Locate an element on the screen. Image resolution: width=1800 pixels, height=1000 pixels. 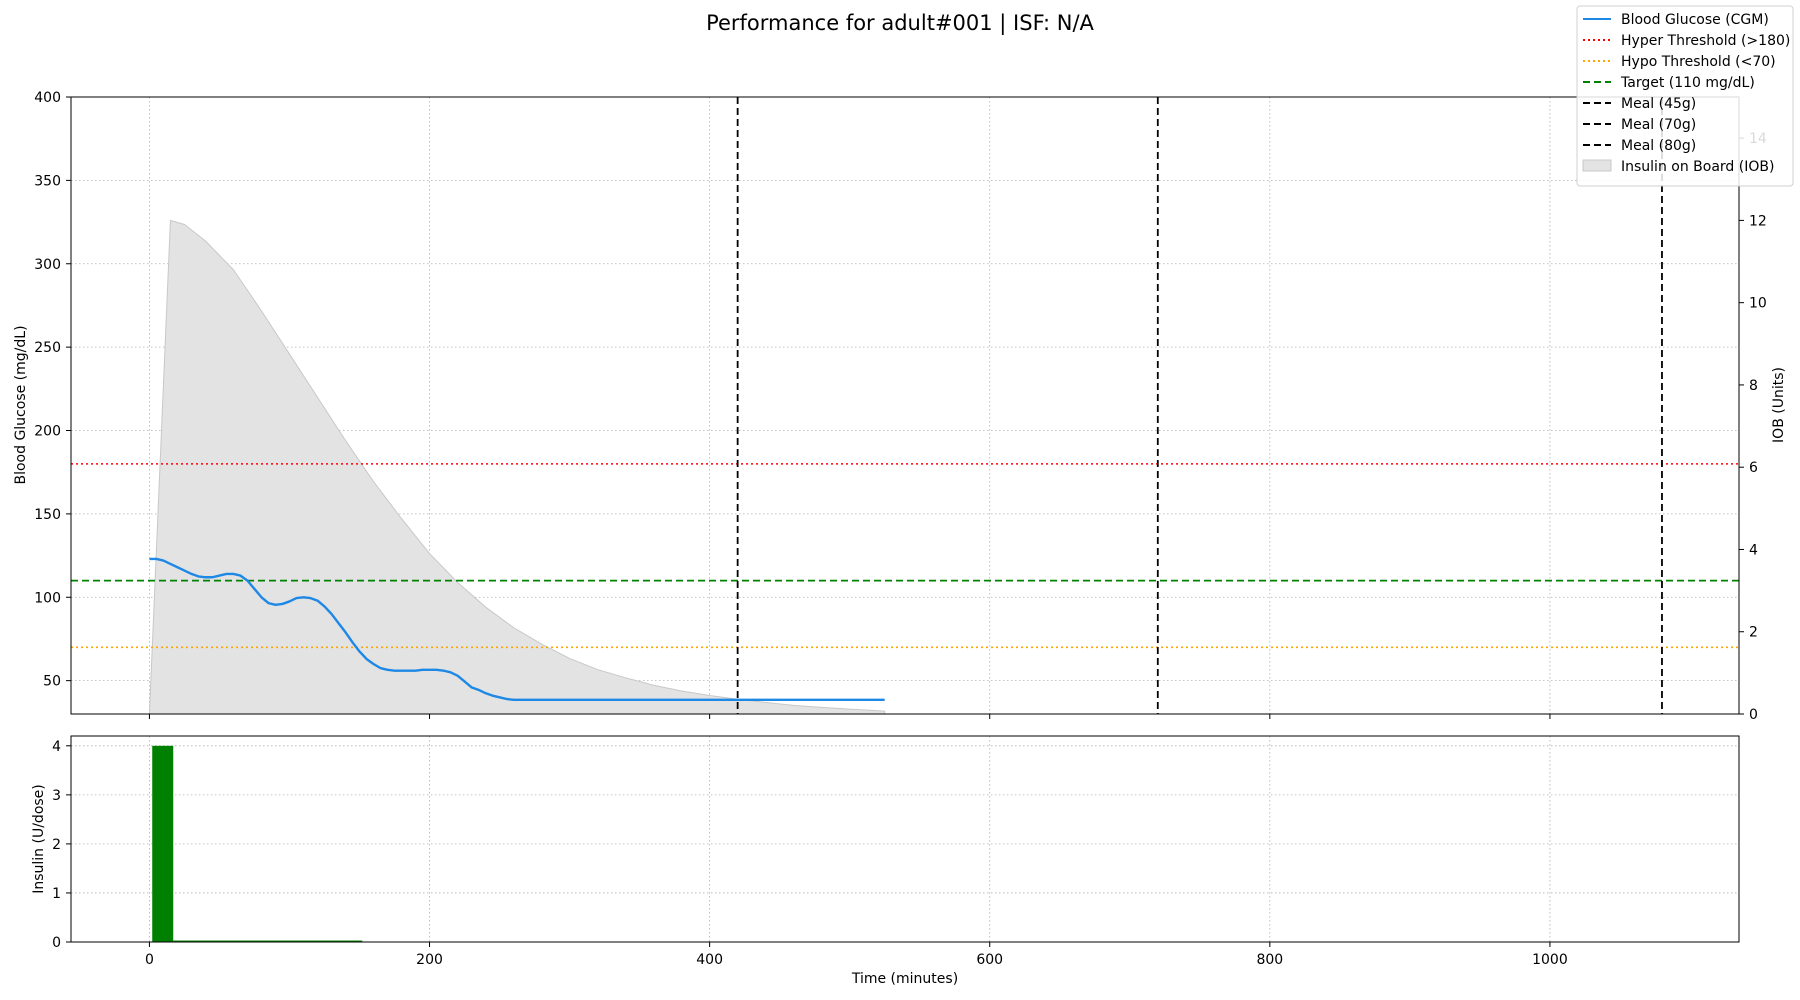
x-tick-label: 200 is located at coordinates (429, 960).